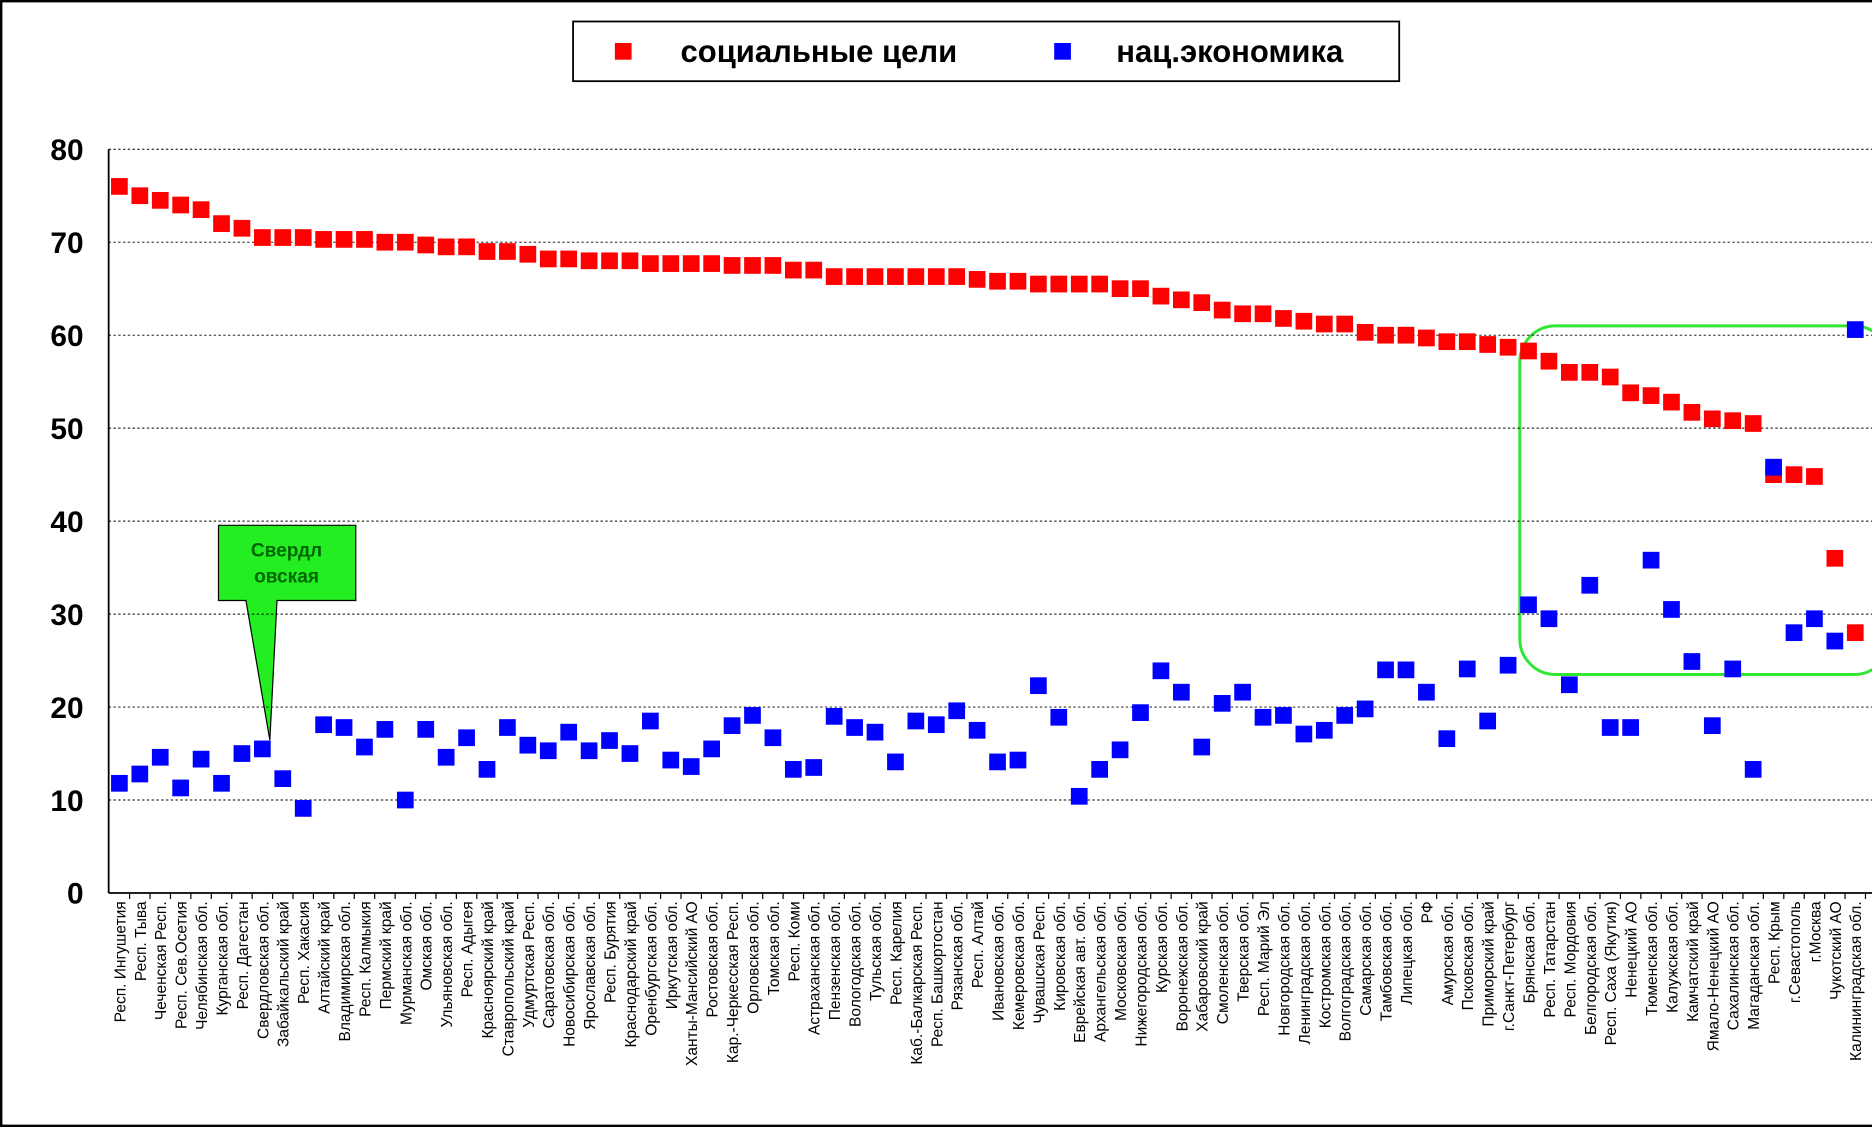 This screenshot has height=1127, width=1872. What do you see at coordinates (1672, 956) in the screenshot?
I see `x-tick-label: Калужская обл.` at bounding box center [1672, 956].